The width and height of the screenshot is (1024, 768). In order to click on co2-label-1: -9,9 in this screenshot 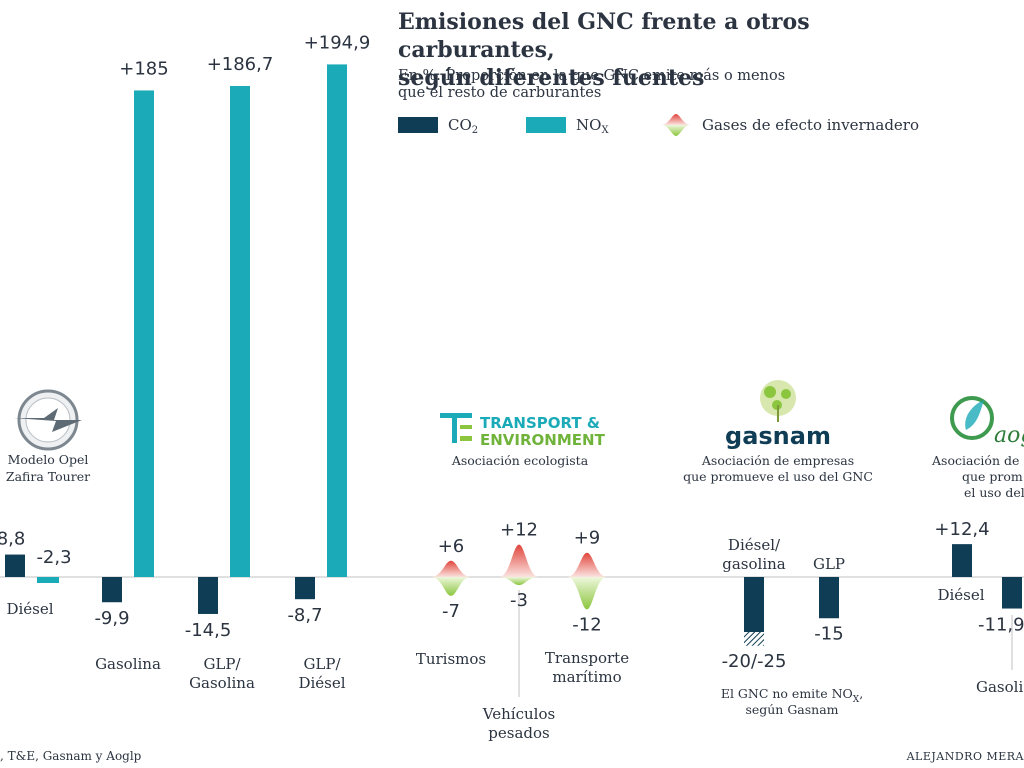, I will do `click(111, 618)`.